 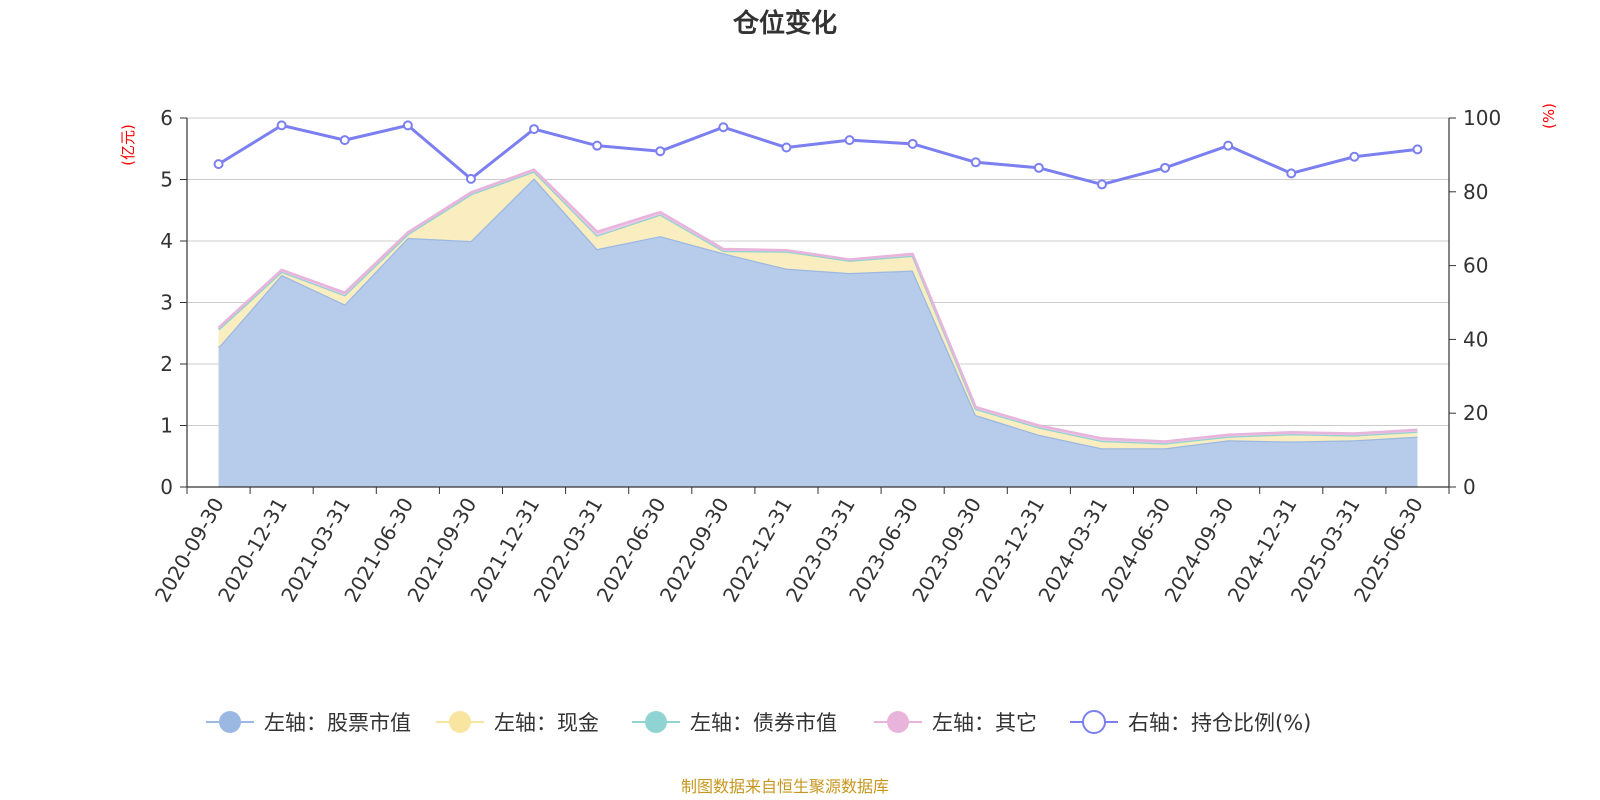 What do you see at coordinates (166, 180) in the screenshot?
I see `left-axis-tick-label: 5` at bounding box center [166, 180].